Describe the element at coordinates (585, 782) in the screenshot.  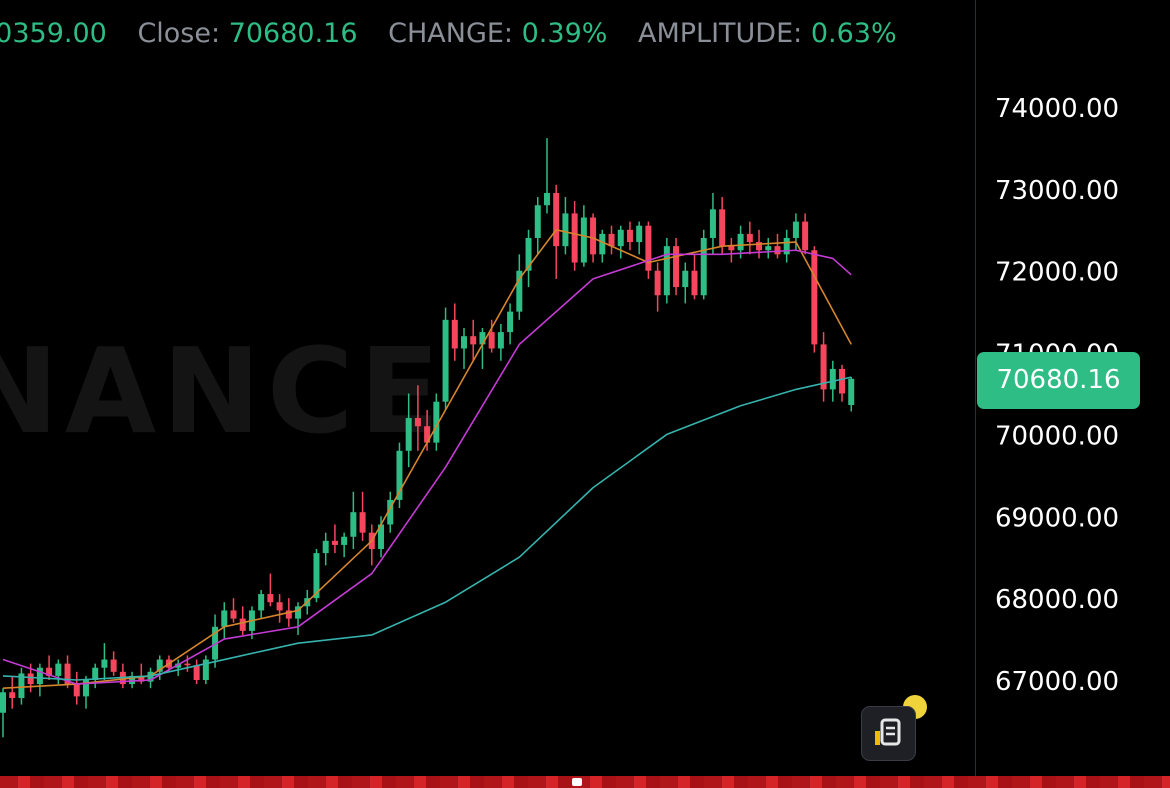
I see `bottom-banner` at that location.